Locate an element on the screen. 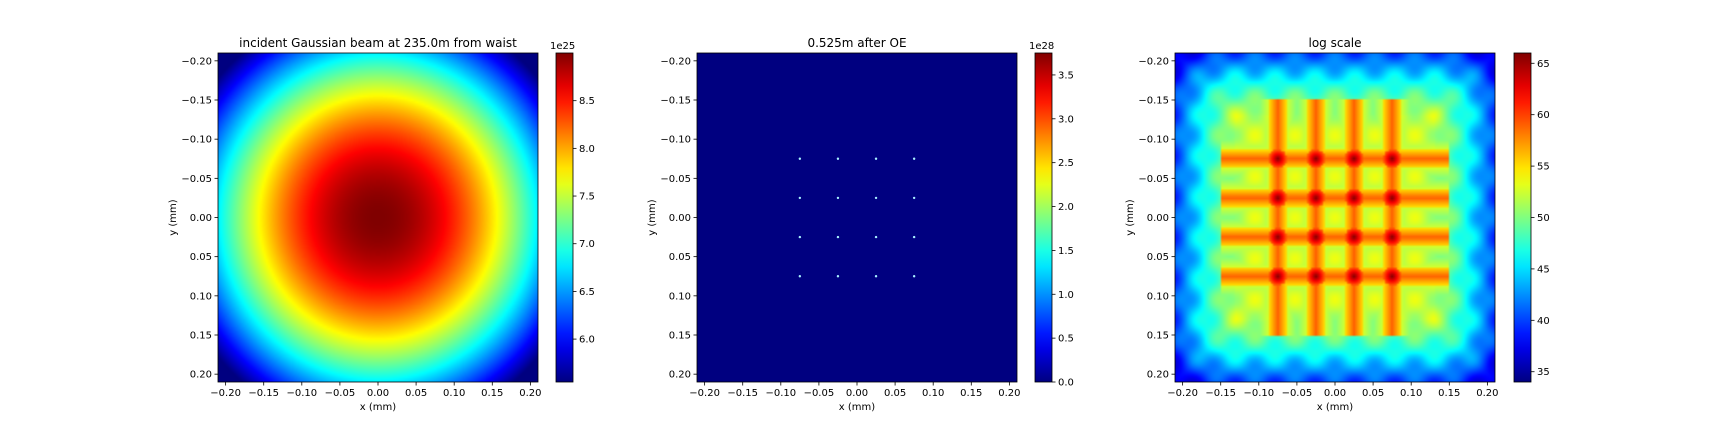  x-tick-label: −0.15 is located at coordinates (1220, 393).